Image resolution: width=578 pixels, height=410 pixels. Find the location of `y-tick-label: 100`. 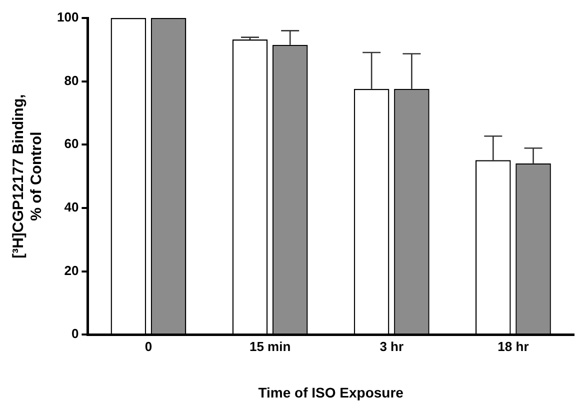

y-tick-label: 100 is located at coordinates (67, 17).